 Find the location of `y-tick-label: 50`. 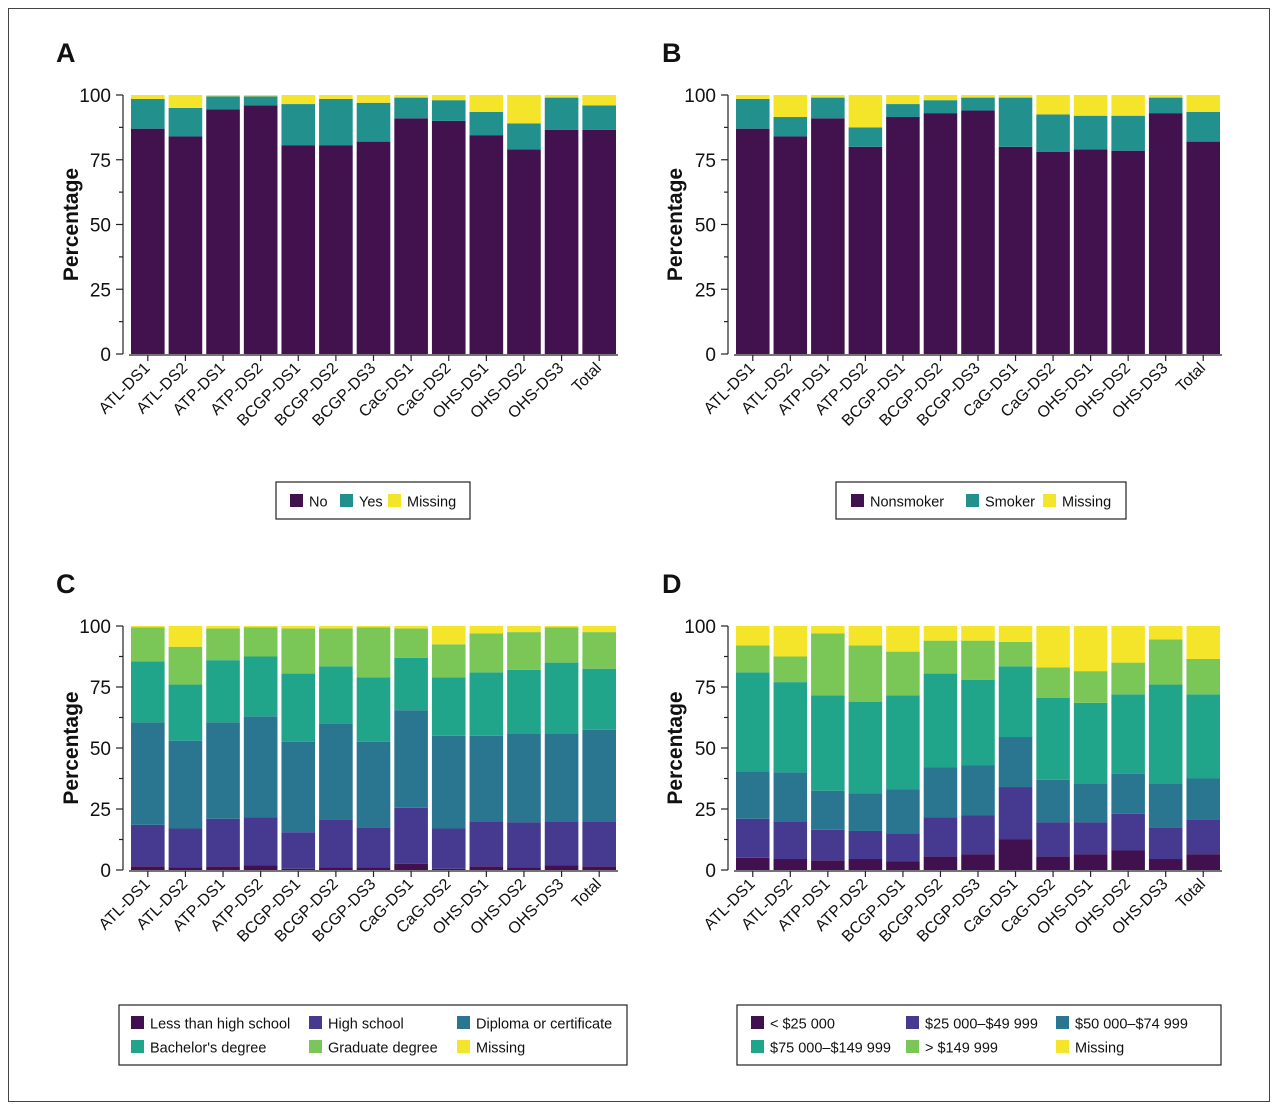

y-tick-label: 50 is located at coordinates (705, 226).